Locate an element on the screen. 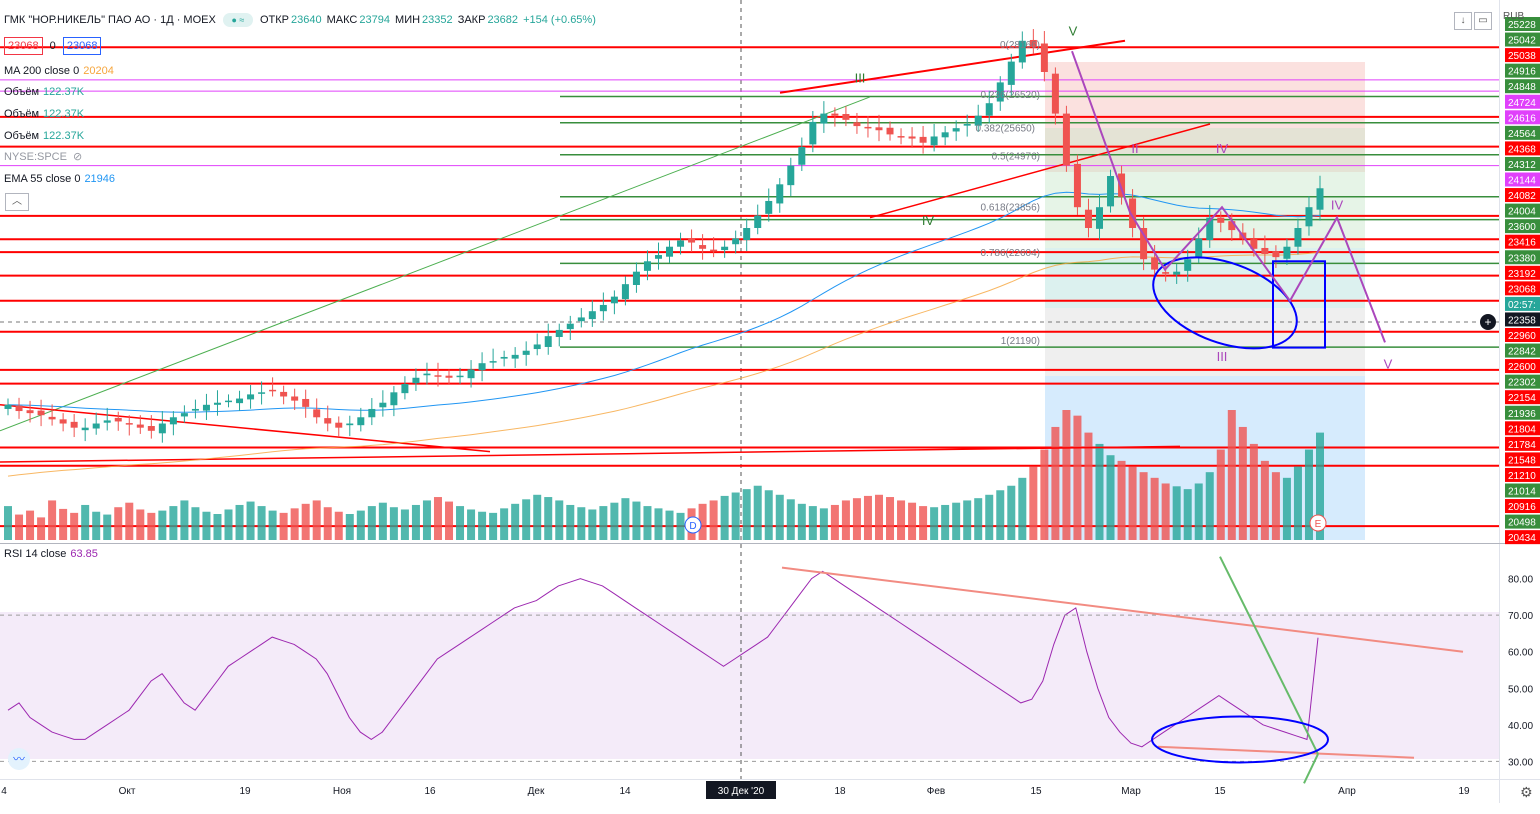 This screenshot has height=814, width=1540. add-alert-plus-icon: + is located at coordinates (1488, 322).